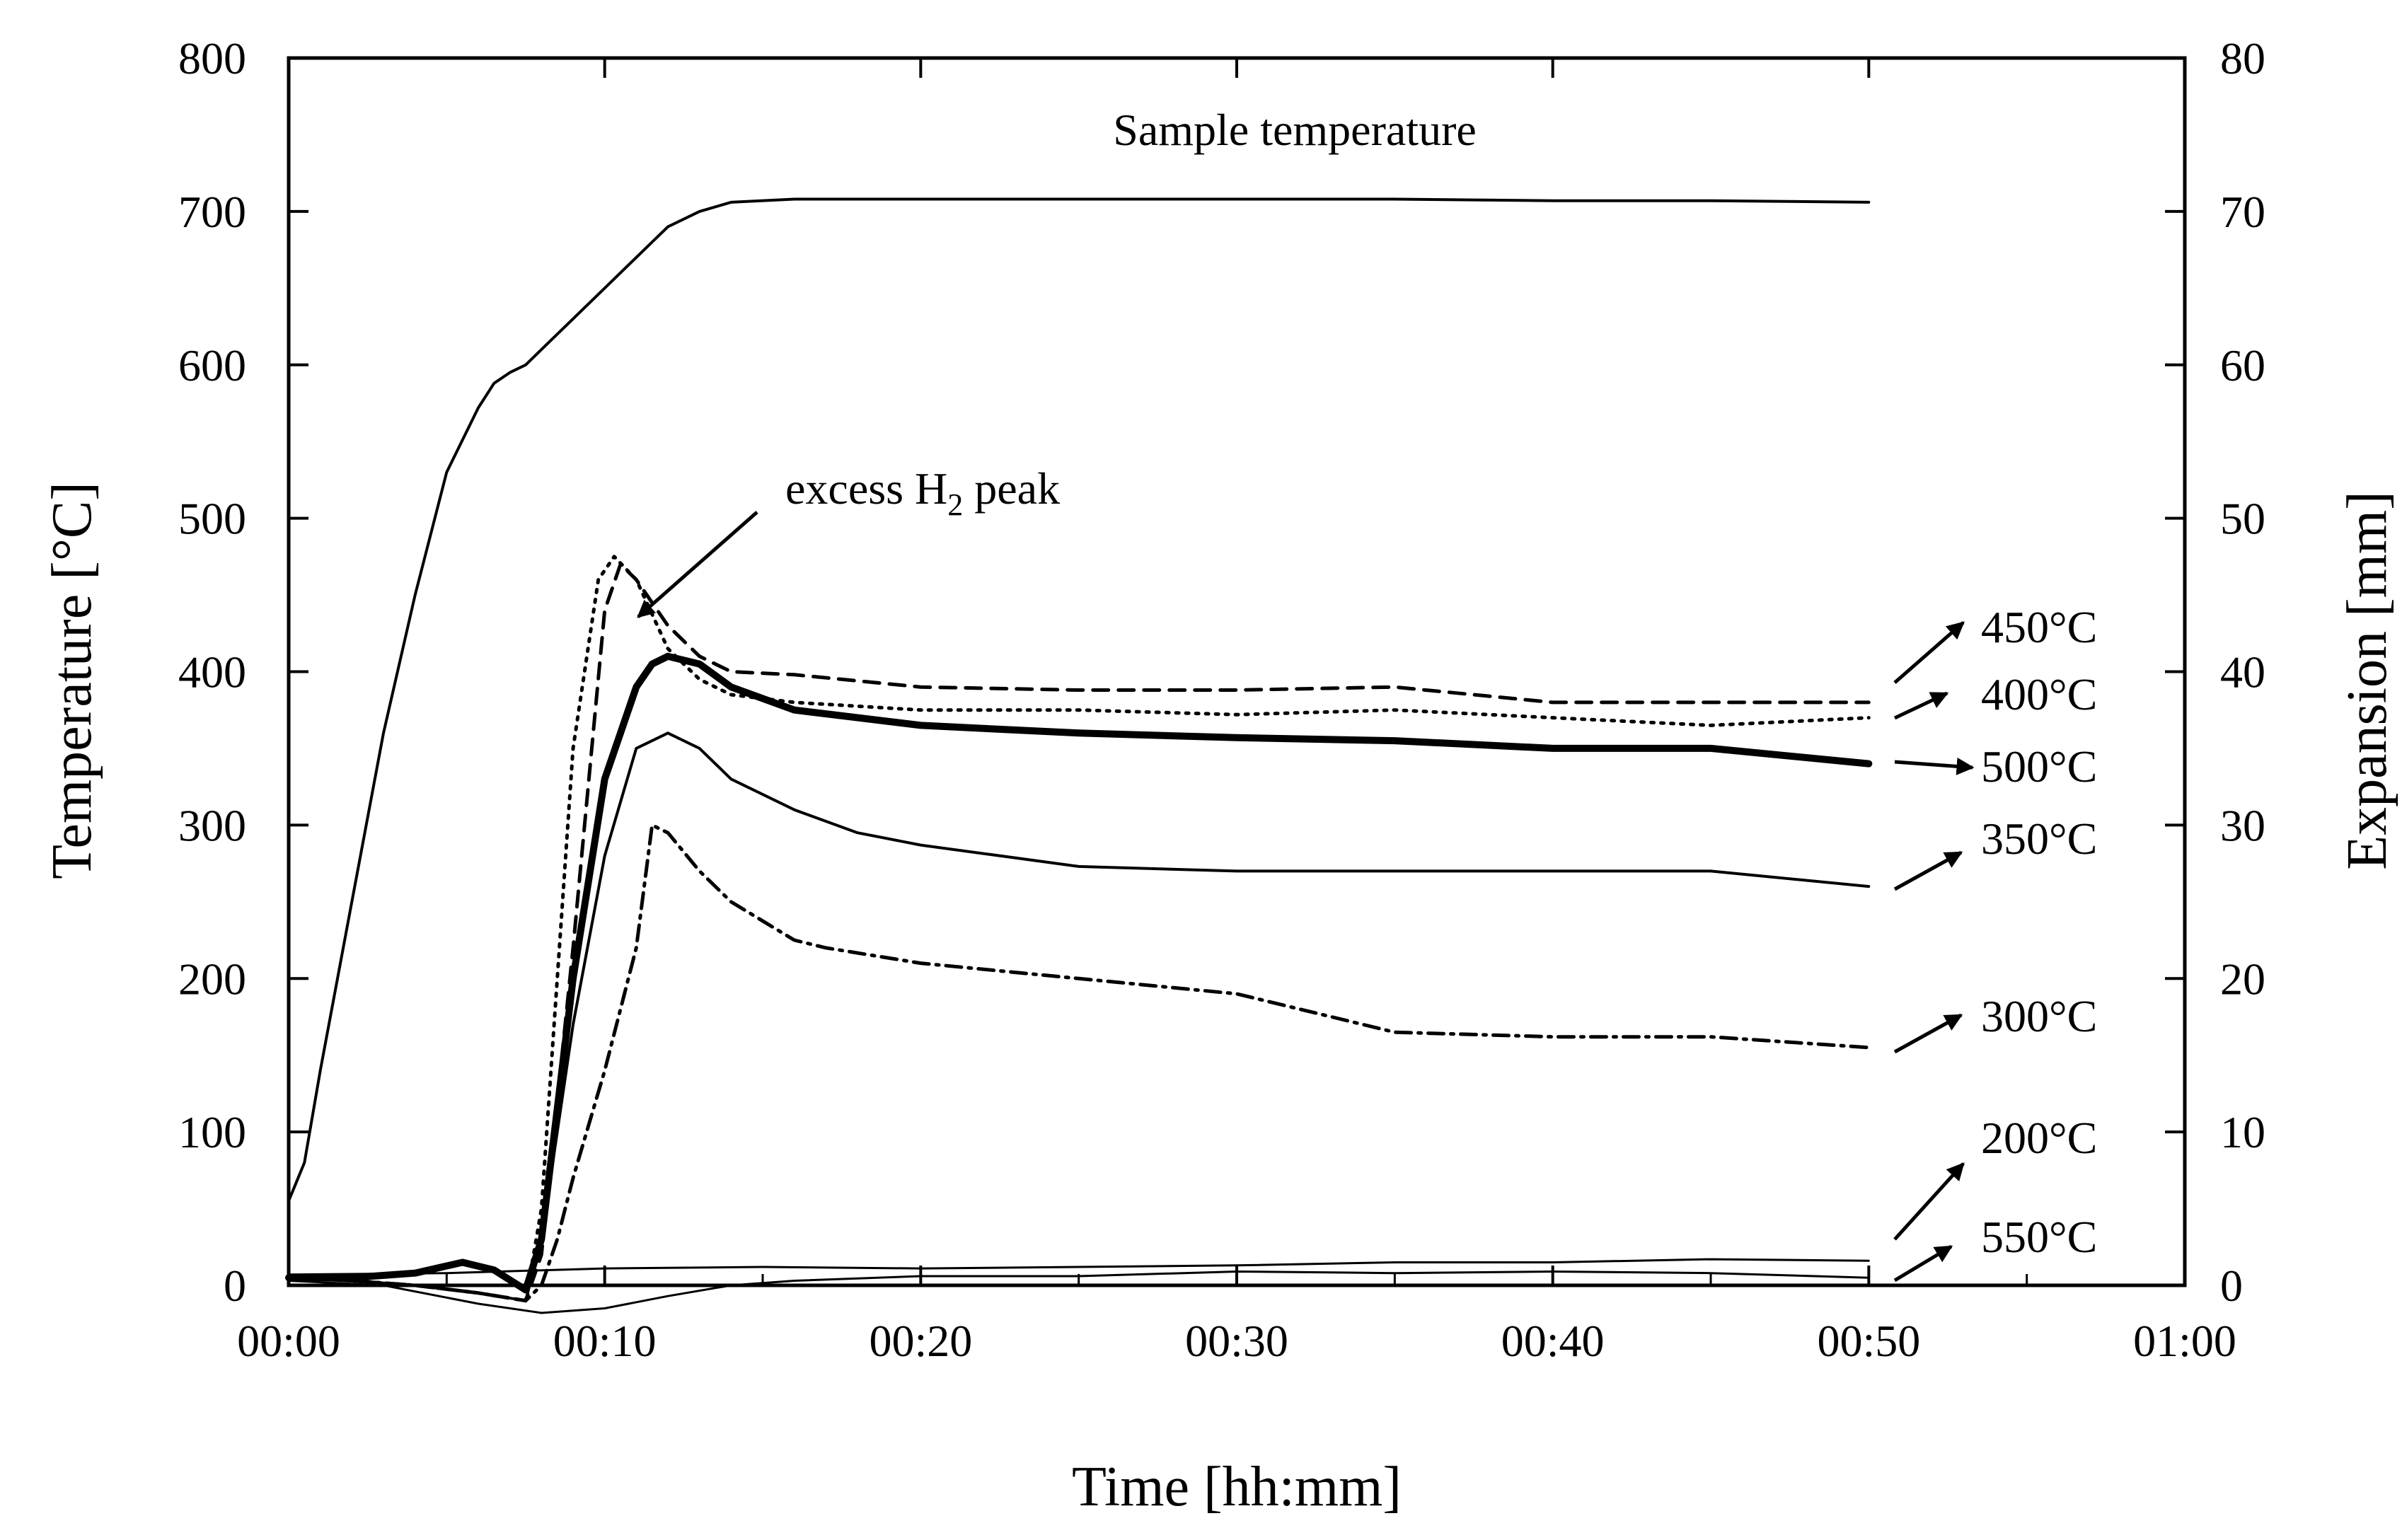  What do you see at coordinates (920, 1341) in the screenshot?
I see `x-tick-label-2: 00:20` at bounding box center [920, 1341].